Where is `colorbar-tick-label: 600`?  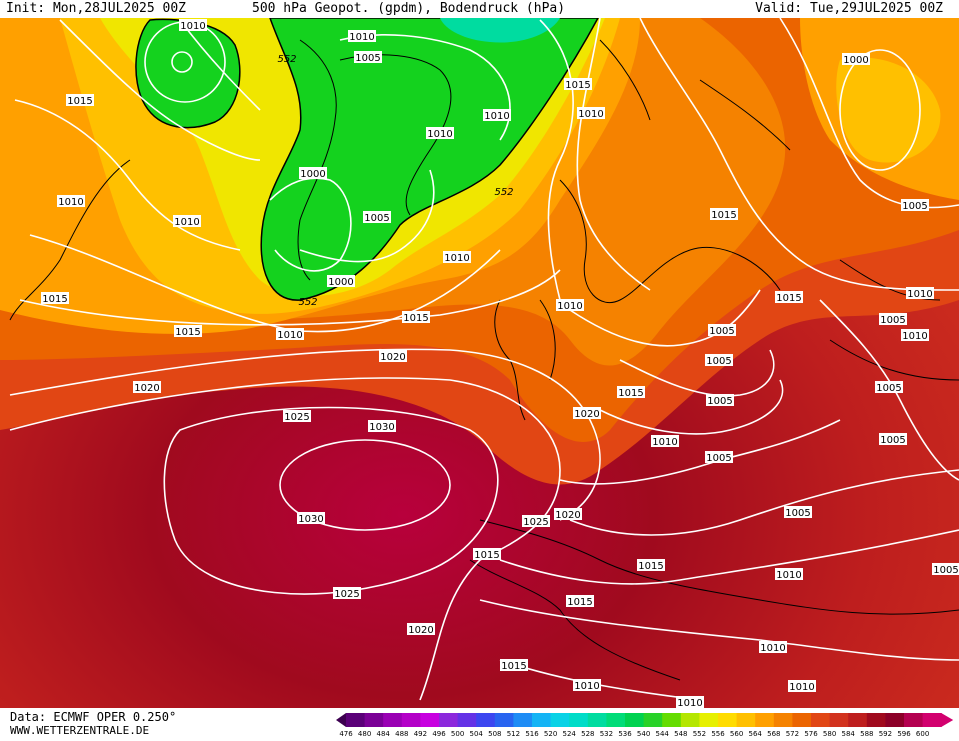
colorbar-tick-label: 600 is located at coordinates (922, 734).